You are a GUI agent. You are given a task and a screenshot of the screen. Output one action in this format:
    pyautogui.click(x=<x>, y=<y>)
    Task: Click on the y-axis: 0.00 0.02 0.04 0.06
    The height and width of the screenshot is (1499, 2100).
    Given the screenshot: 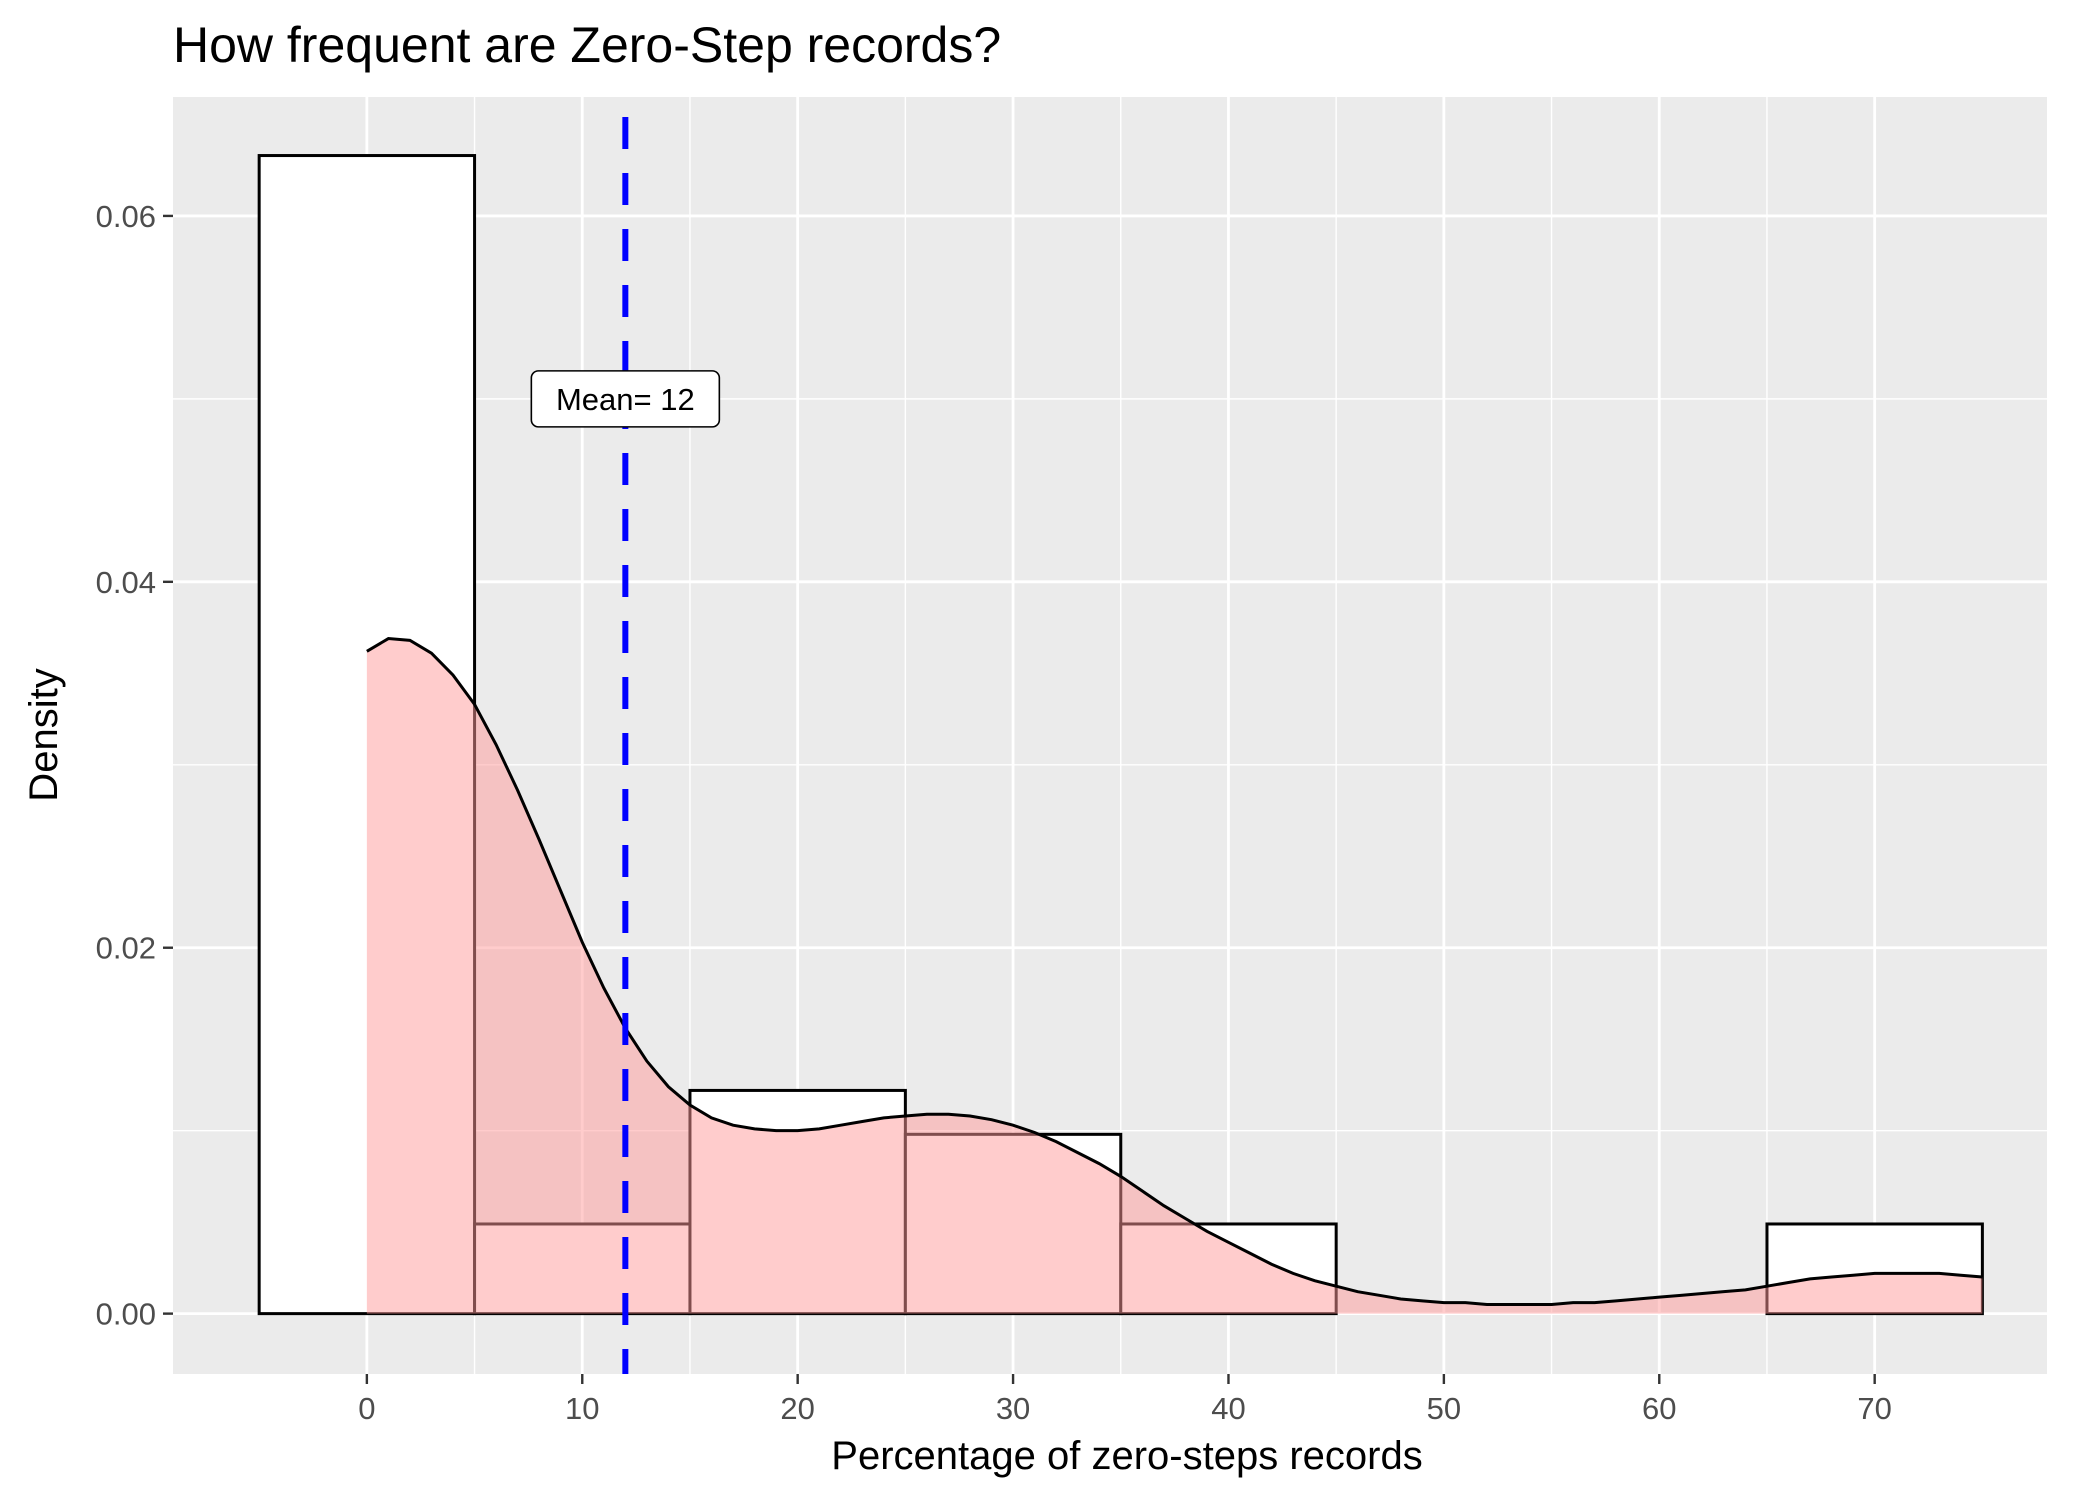 What is the action you would take?
    pyautogui.click(x=134, y=765)
    